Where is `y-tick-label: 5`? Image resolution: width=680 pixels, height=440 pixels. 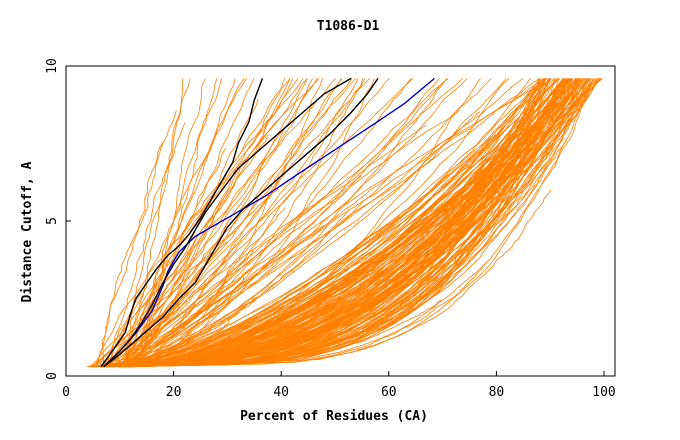 y-tick-label: 5 is located at coordinates (52, 221).